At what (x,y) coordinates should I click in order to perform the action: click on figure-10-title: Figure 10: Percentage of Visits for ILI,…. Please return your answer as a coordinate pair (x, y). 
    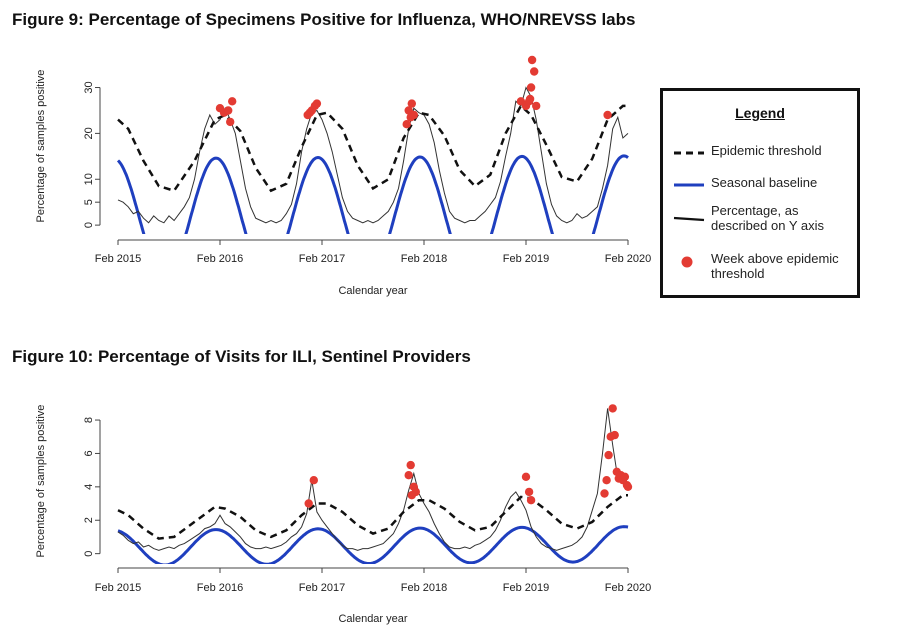
    Looking at the image, I should click on (241, 356).